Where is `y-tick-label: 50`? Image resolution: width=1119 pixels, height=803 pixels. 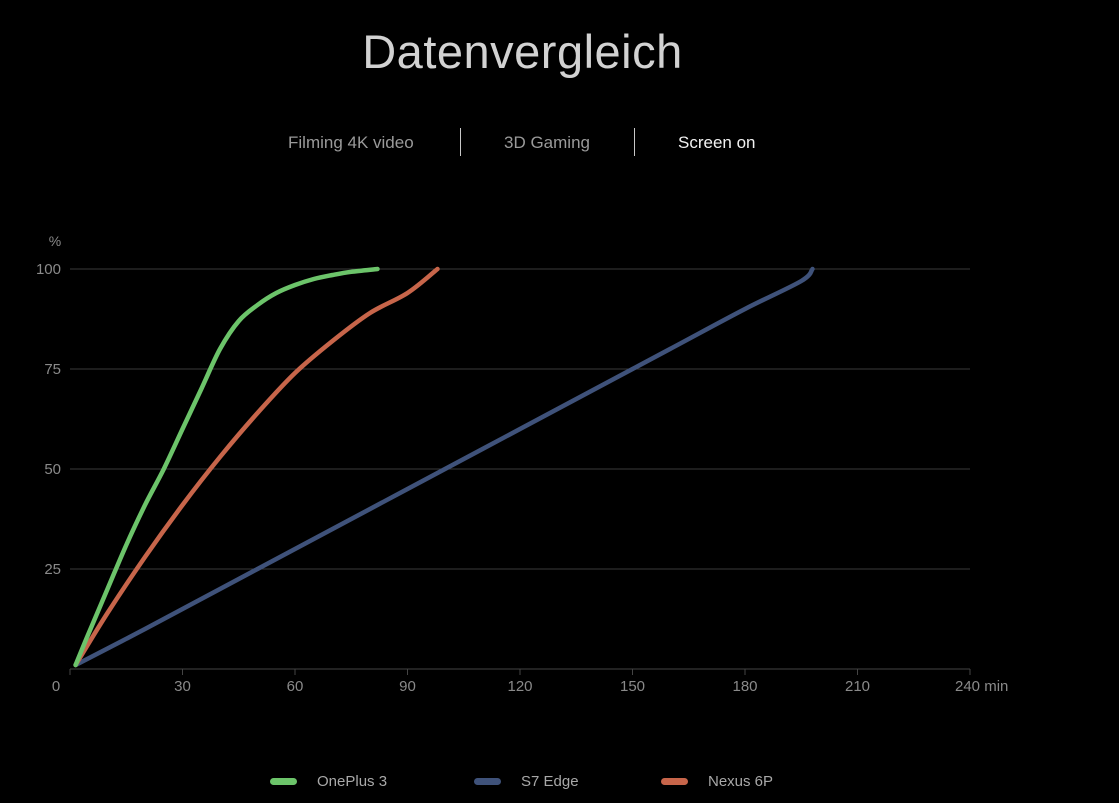
y-tick-label: 50 is located at coordinates (52, 469).